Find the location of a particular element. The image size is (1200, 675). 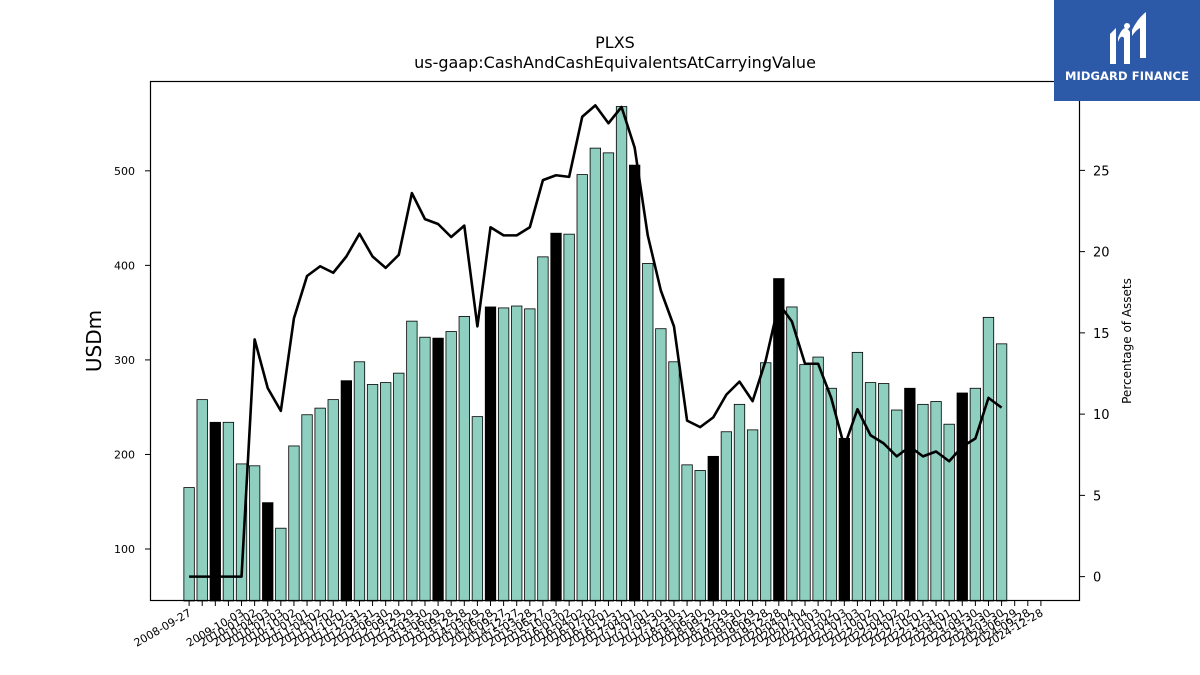

y-tick-label: 200 is located at coordinates (124, 454).